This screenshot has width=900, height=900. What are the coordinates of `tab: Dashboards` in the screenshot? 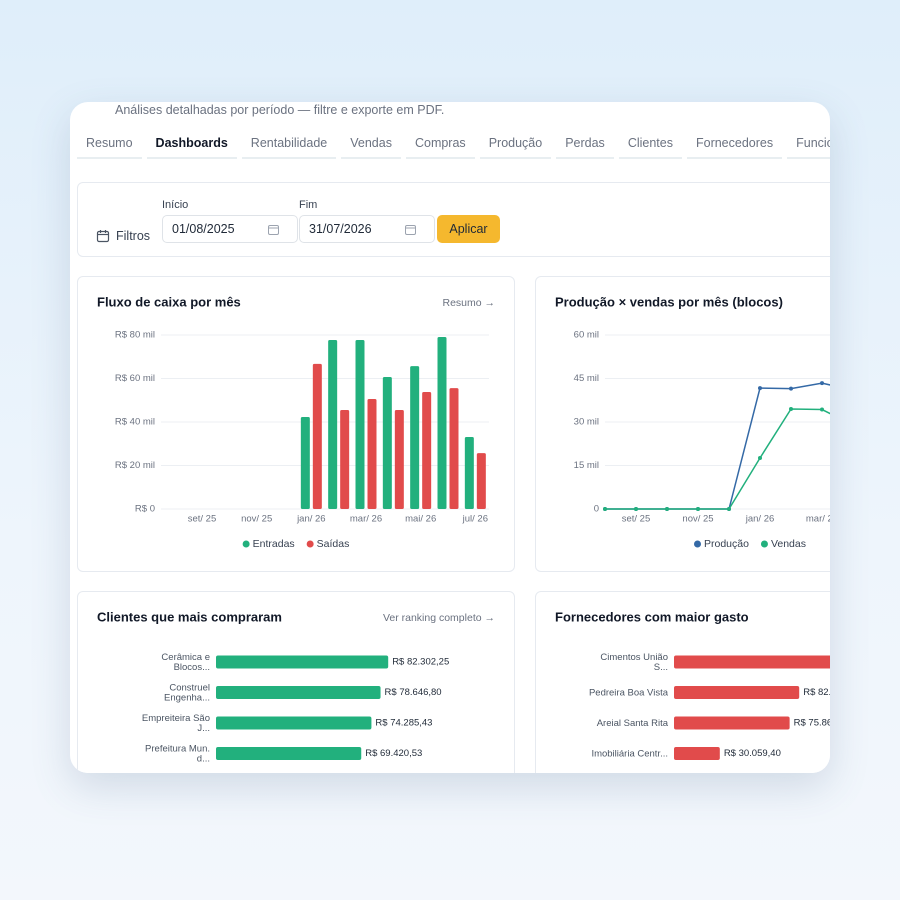 It's located at (191, 147).